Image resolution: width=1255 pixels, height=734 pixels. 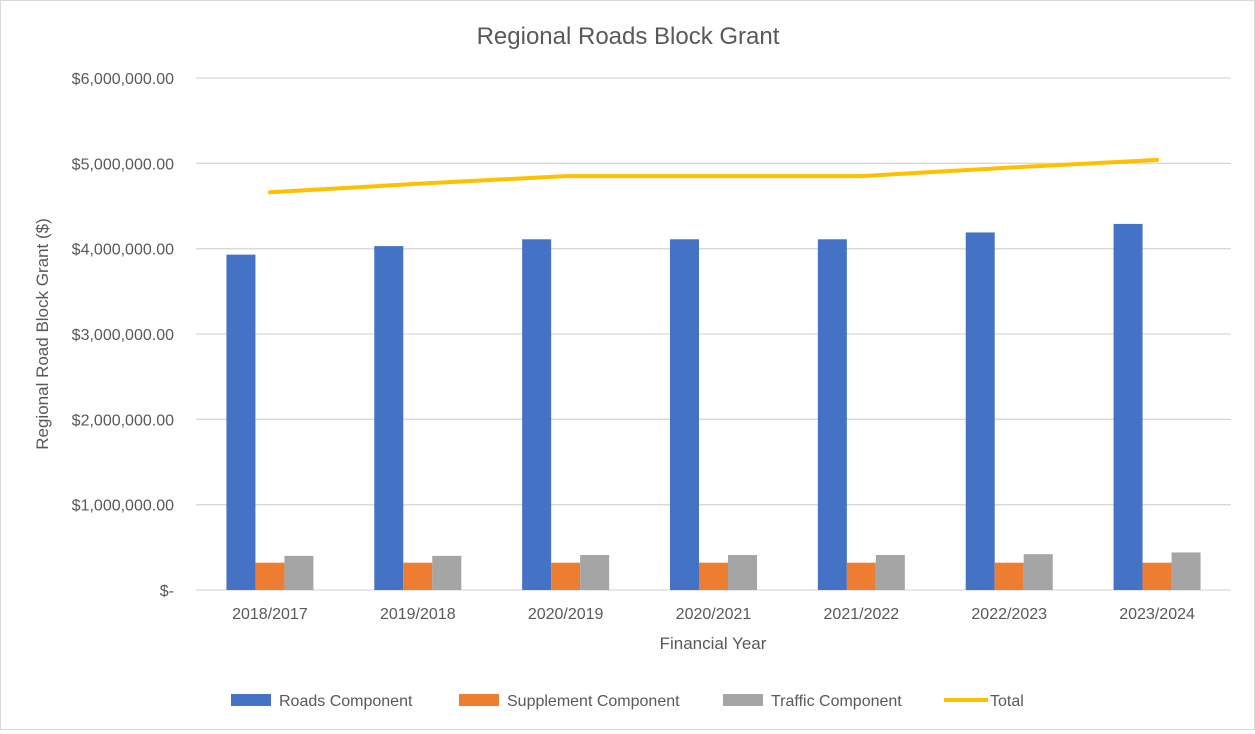 What do you see at coordinates (836, 701) in the screenshot?
I see `legend-label: Traffic Component` at bounding box center [836, 701].